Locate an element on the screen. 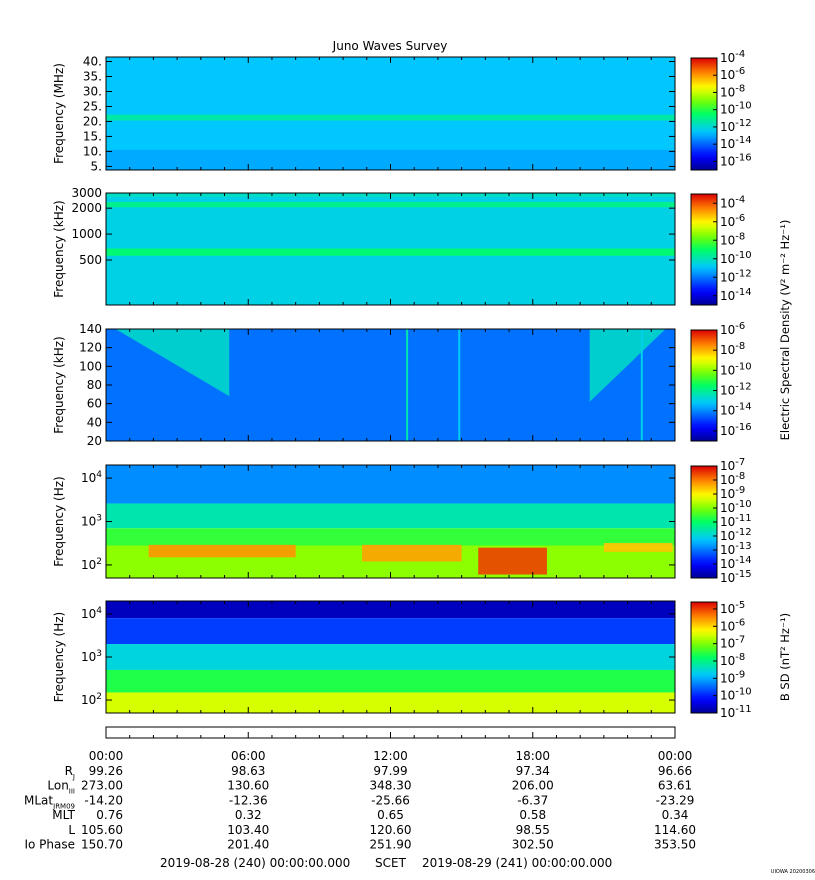  y-tick-label: 1000 is located at coordinates (86, 234).